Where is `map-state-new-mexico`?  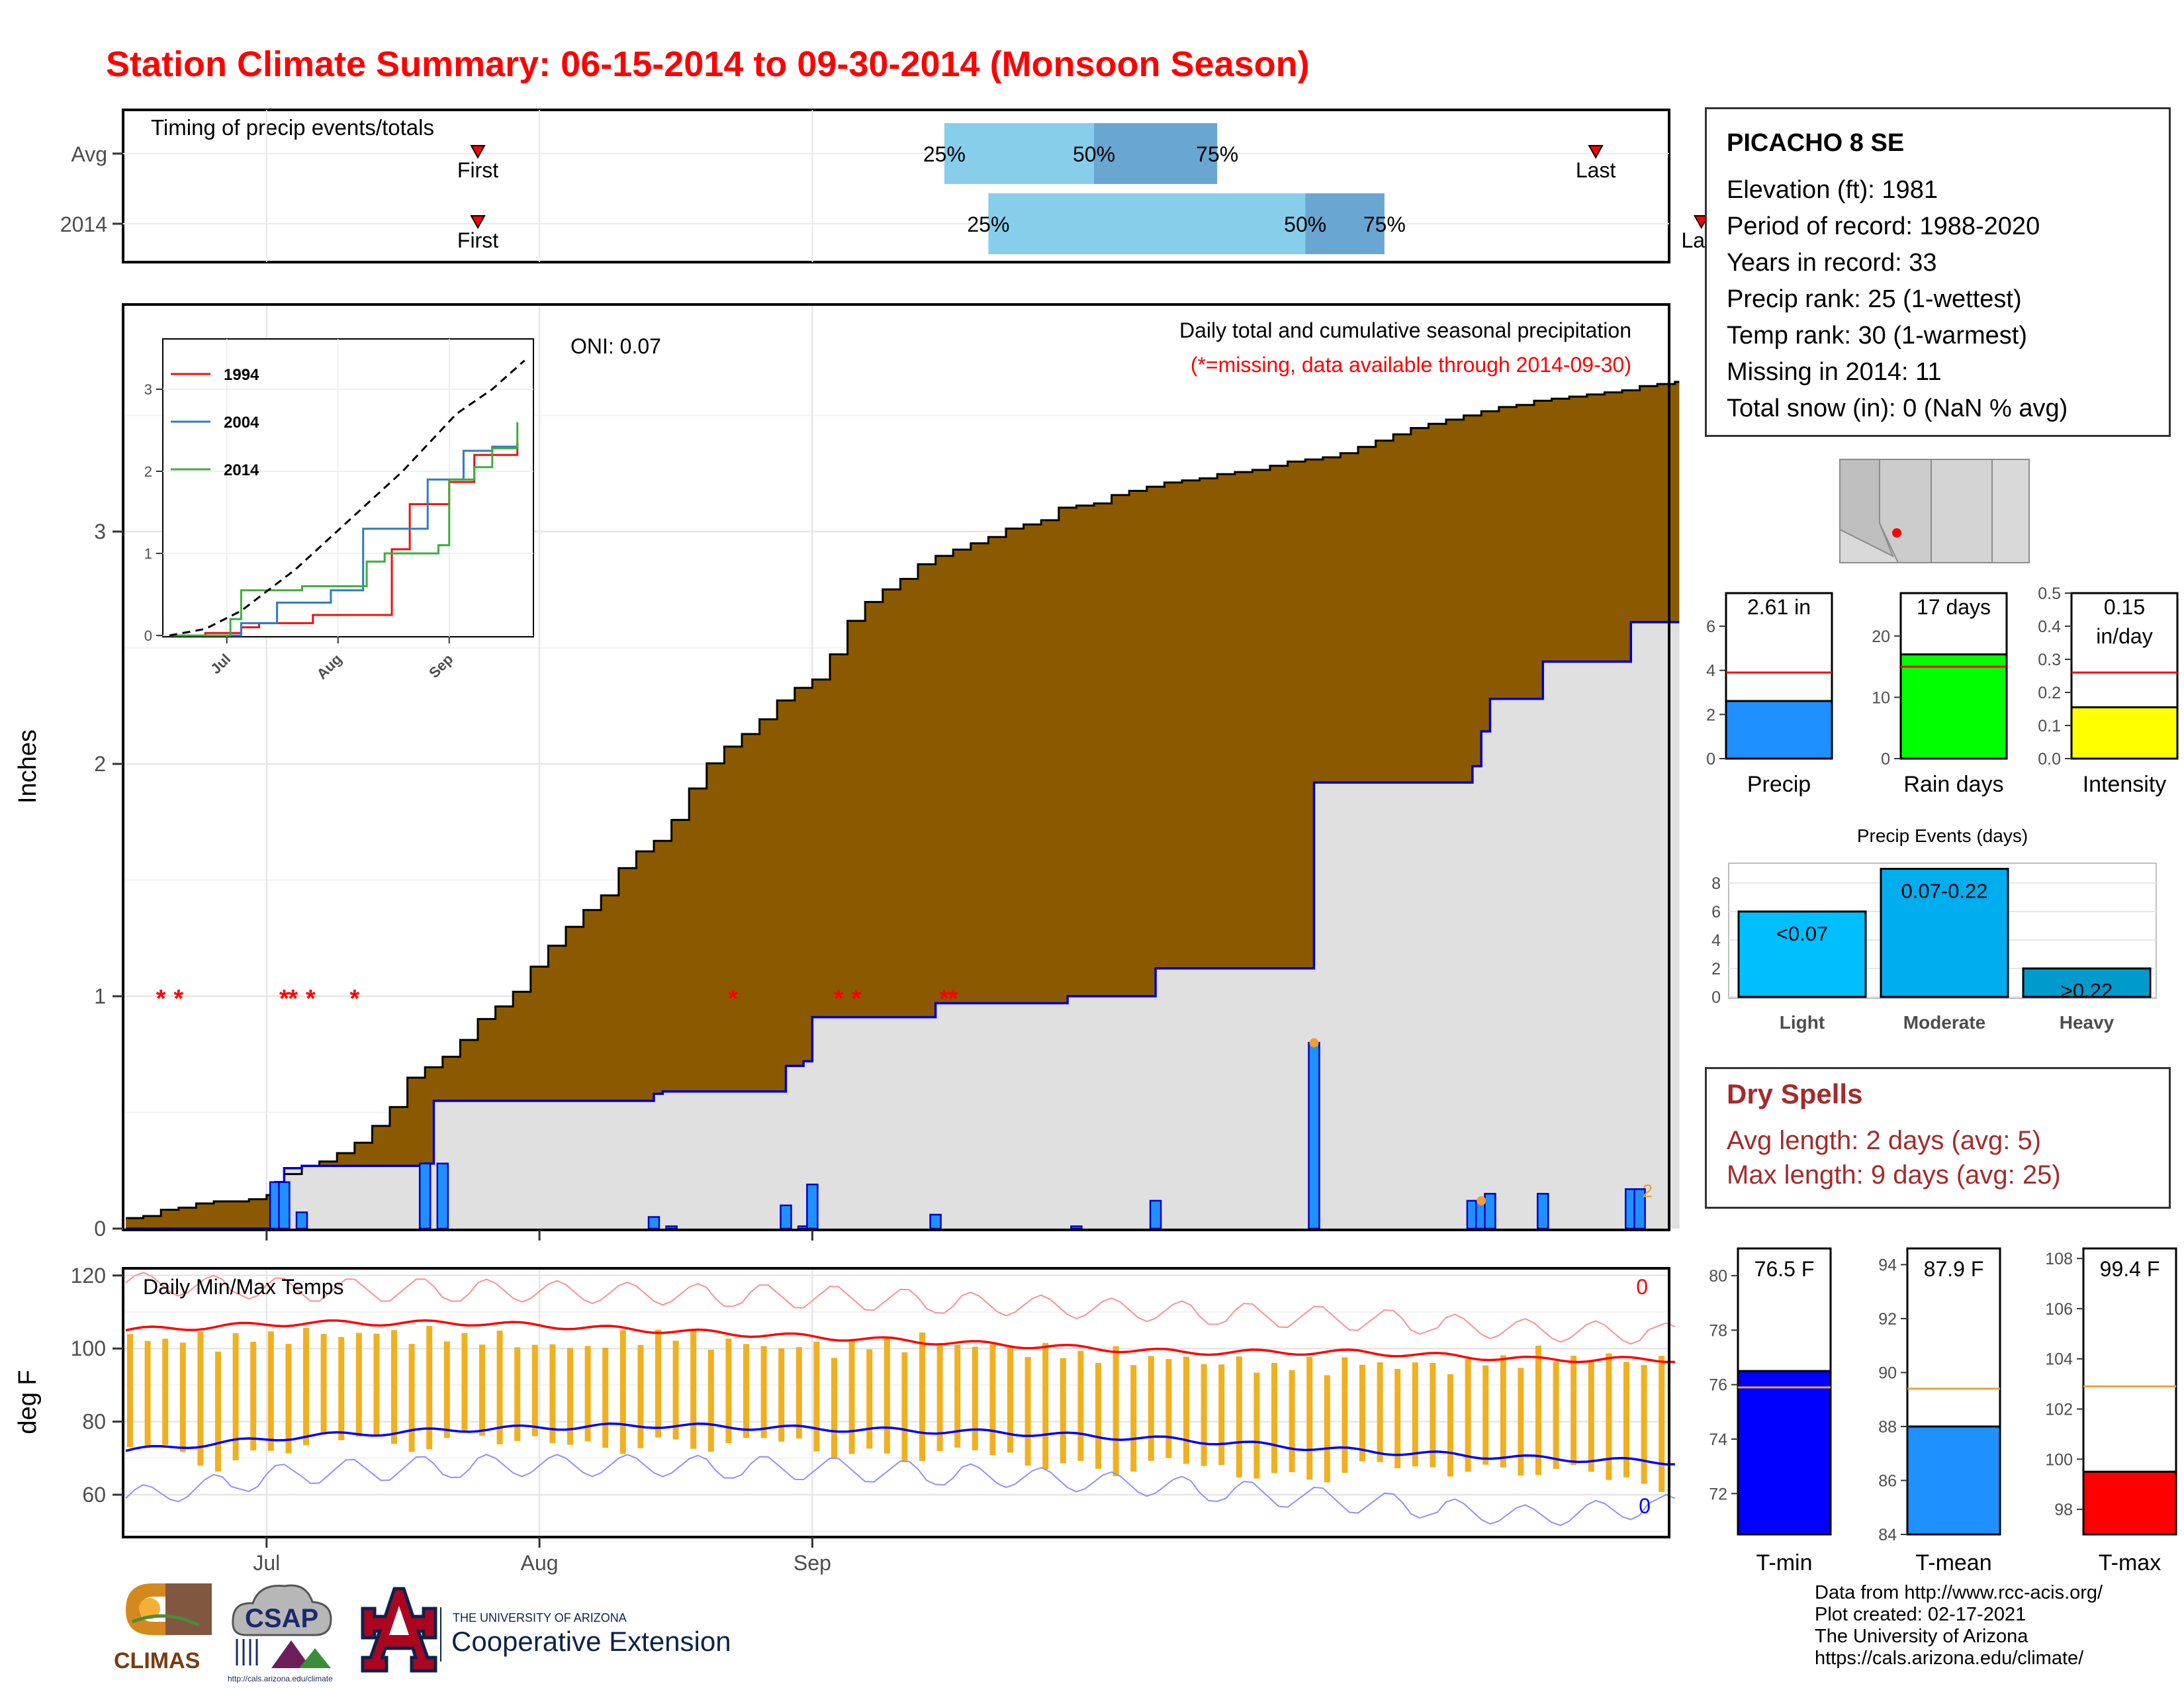 map-state-new-mexico is located at coordinates (1962, 511).